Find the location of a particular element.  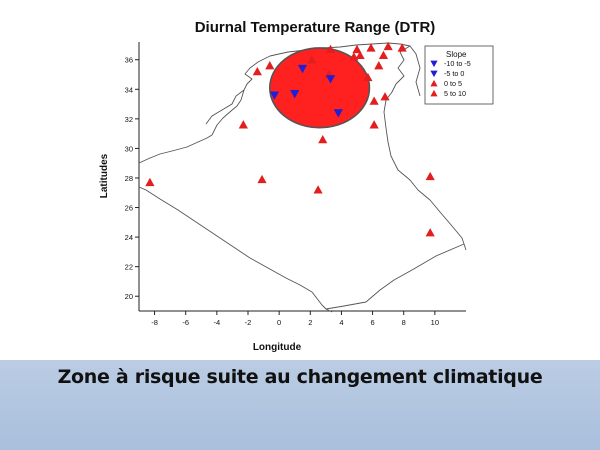

x-tick-label: -6 is located at coordinates (185, 322).